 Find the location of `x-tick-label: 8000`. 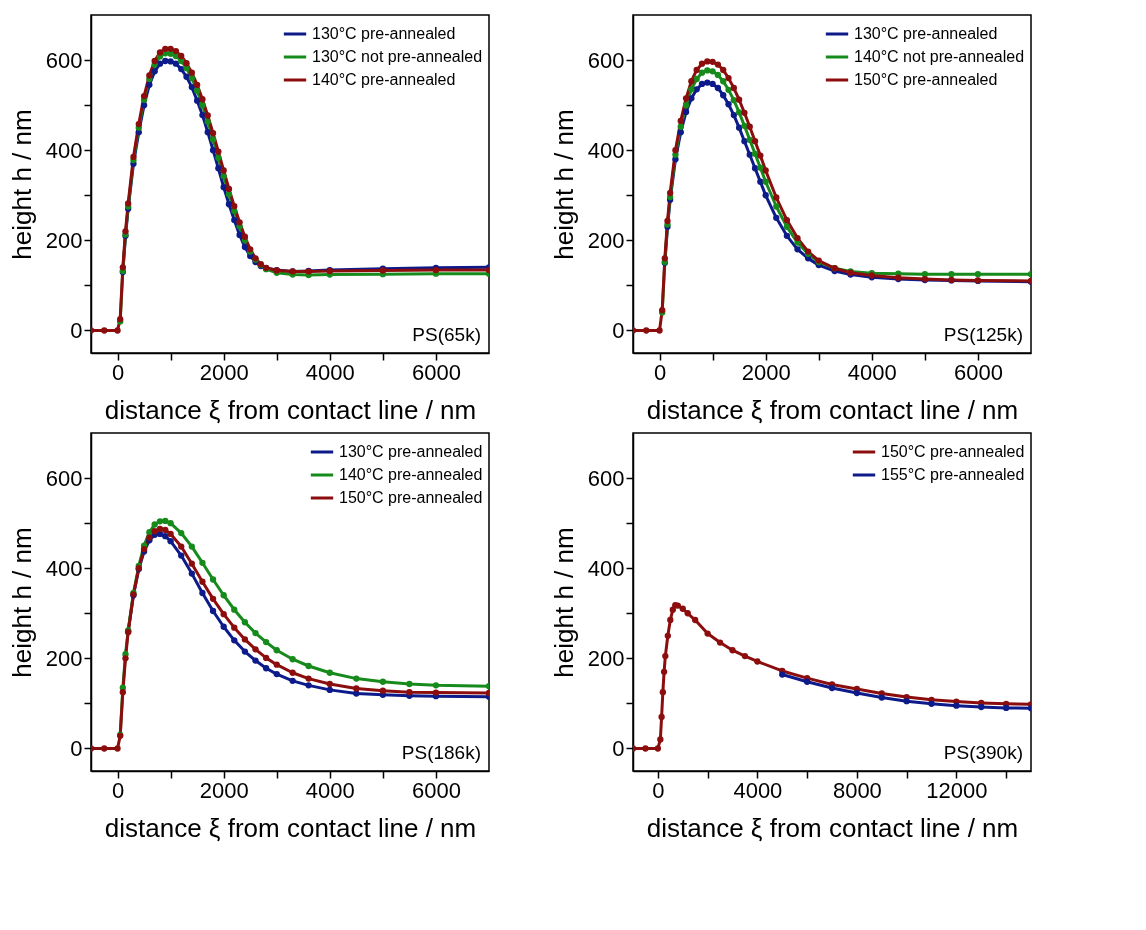

x-tick-label: 8000 is located at coordinates (857, 790).